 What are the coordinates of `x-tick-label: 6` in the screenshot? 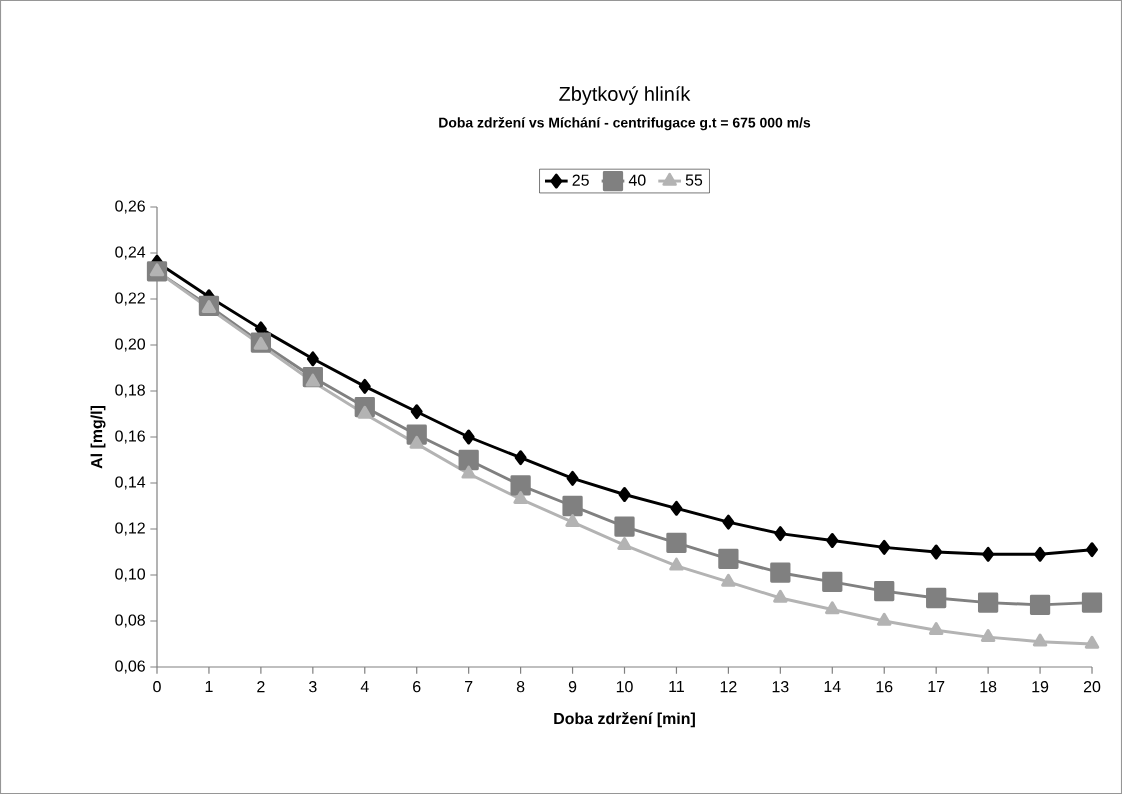 It's located at (417, 687).